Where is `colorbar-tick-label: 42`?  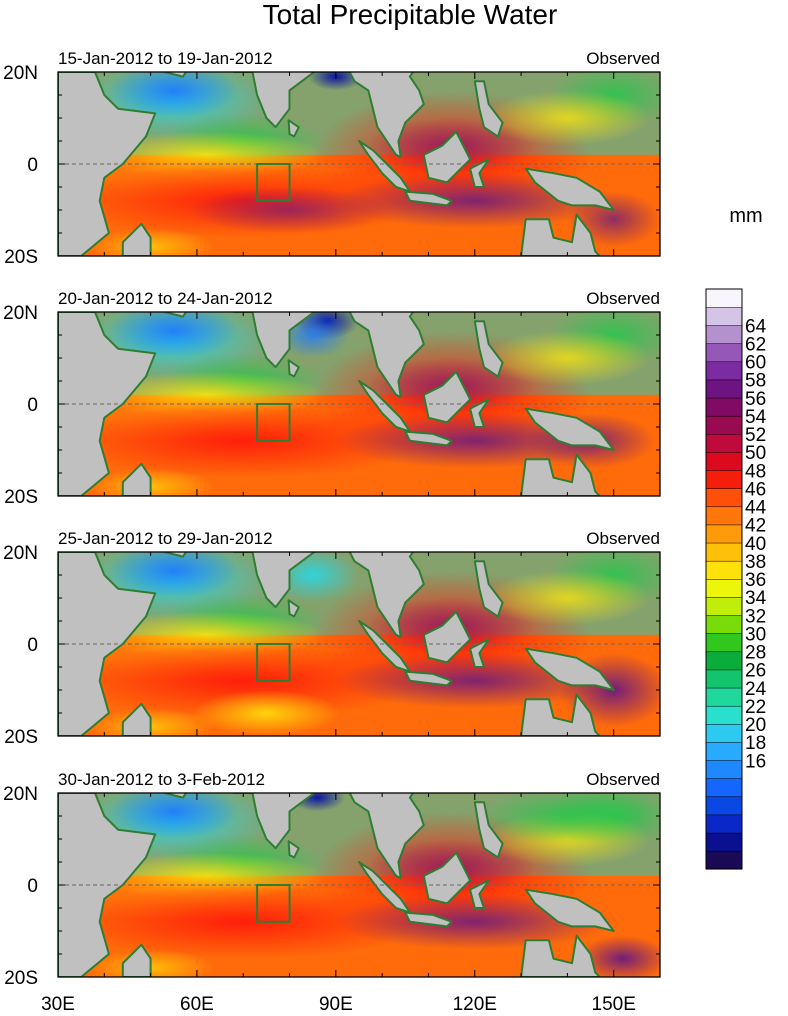 colorbar-tick-label: 42 is located at coordinates (755, 526).